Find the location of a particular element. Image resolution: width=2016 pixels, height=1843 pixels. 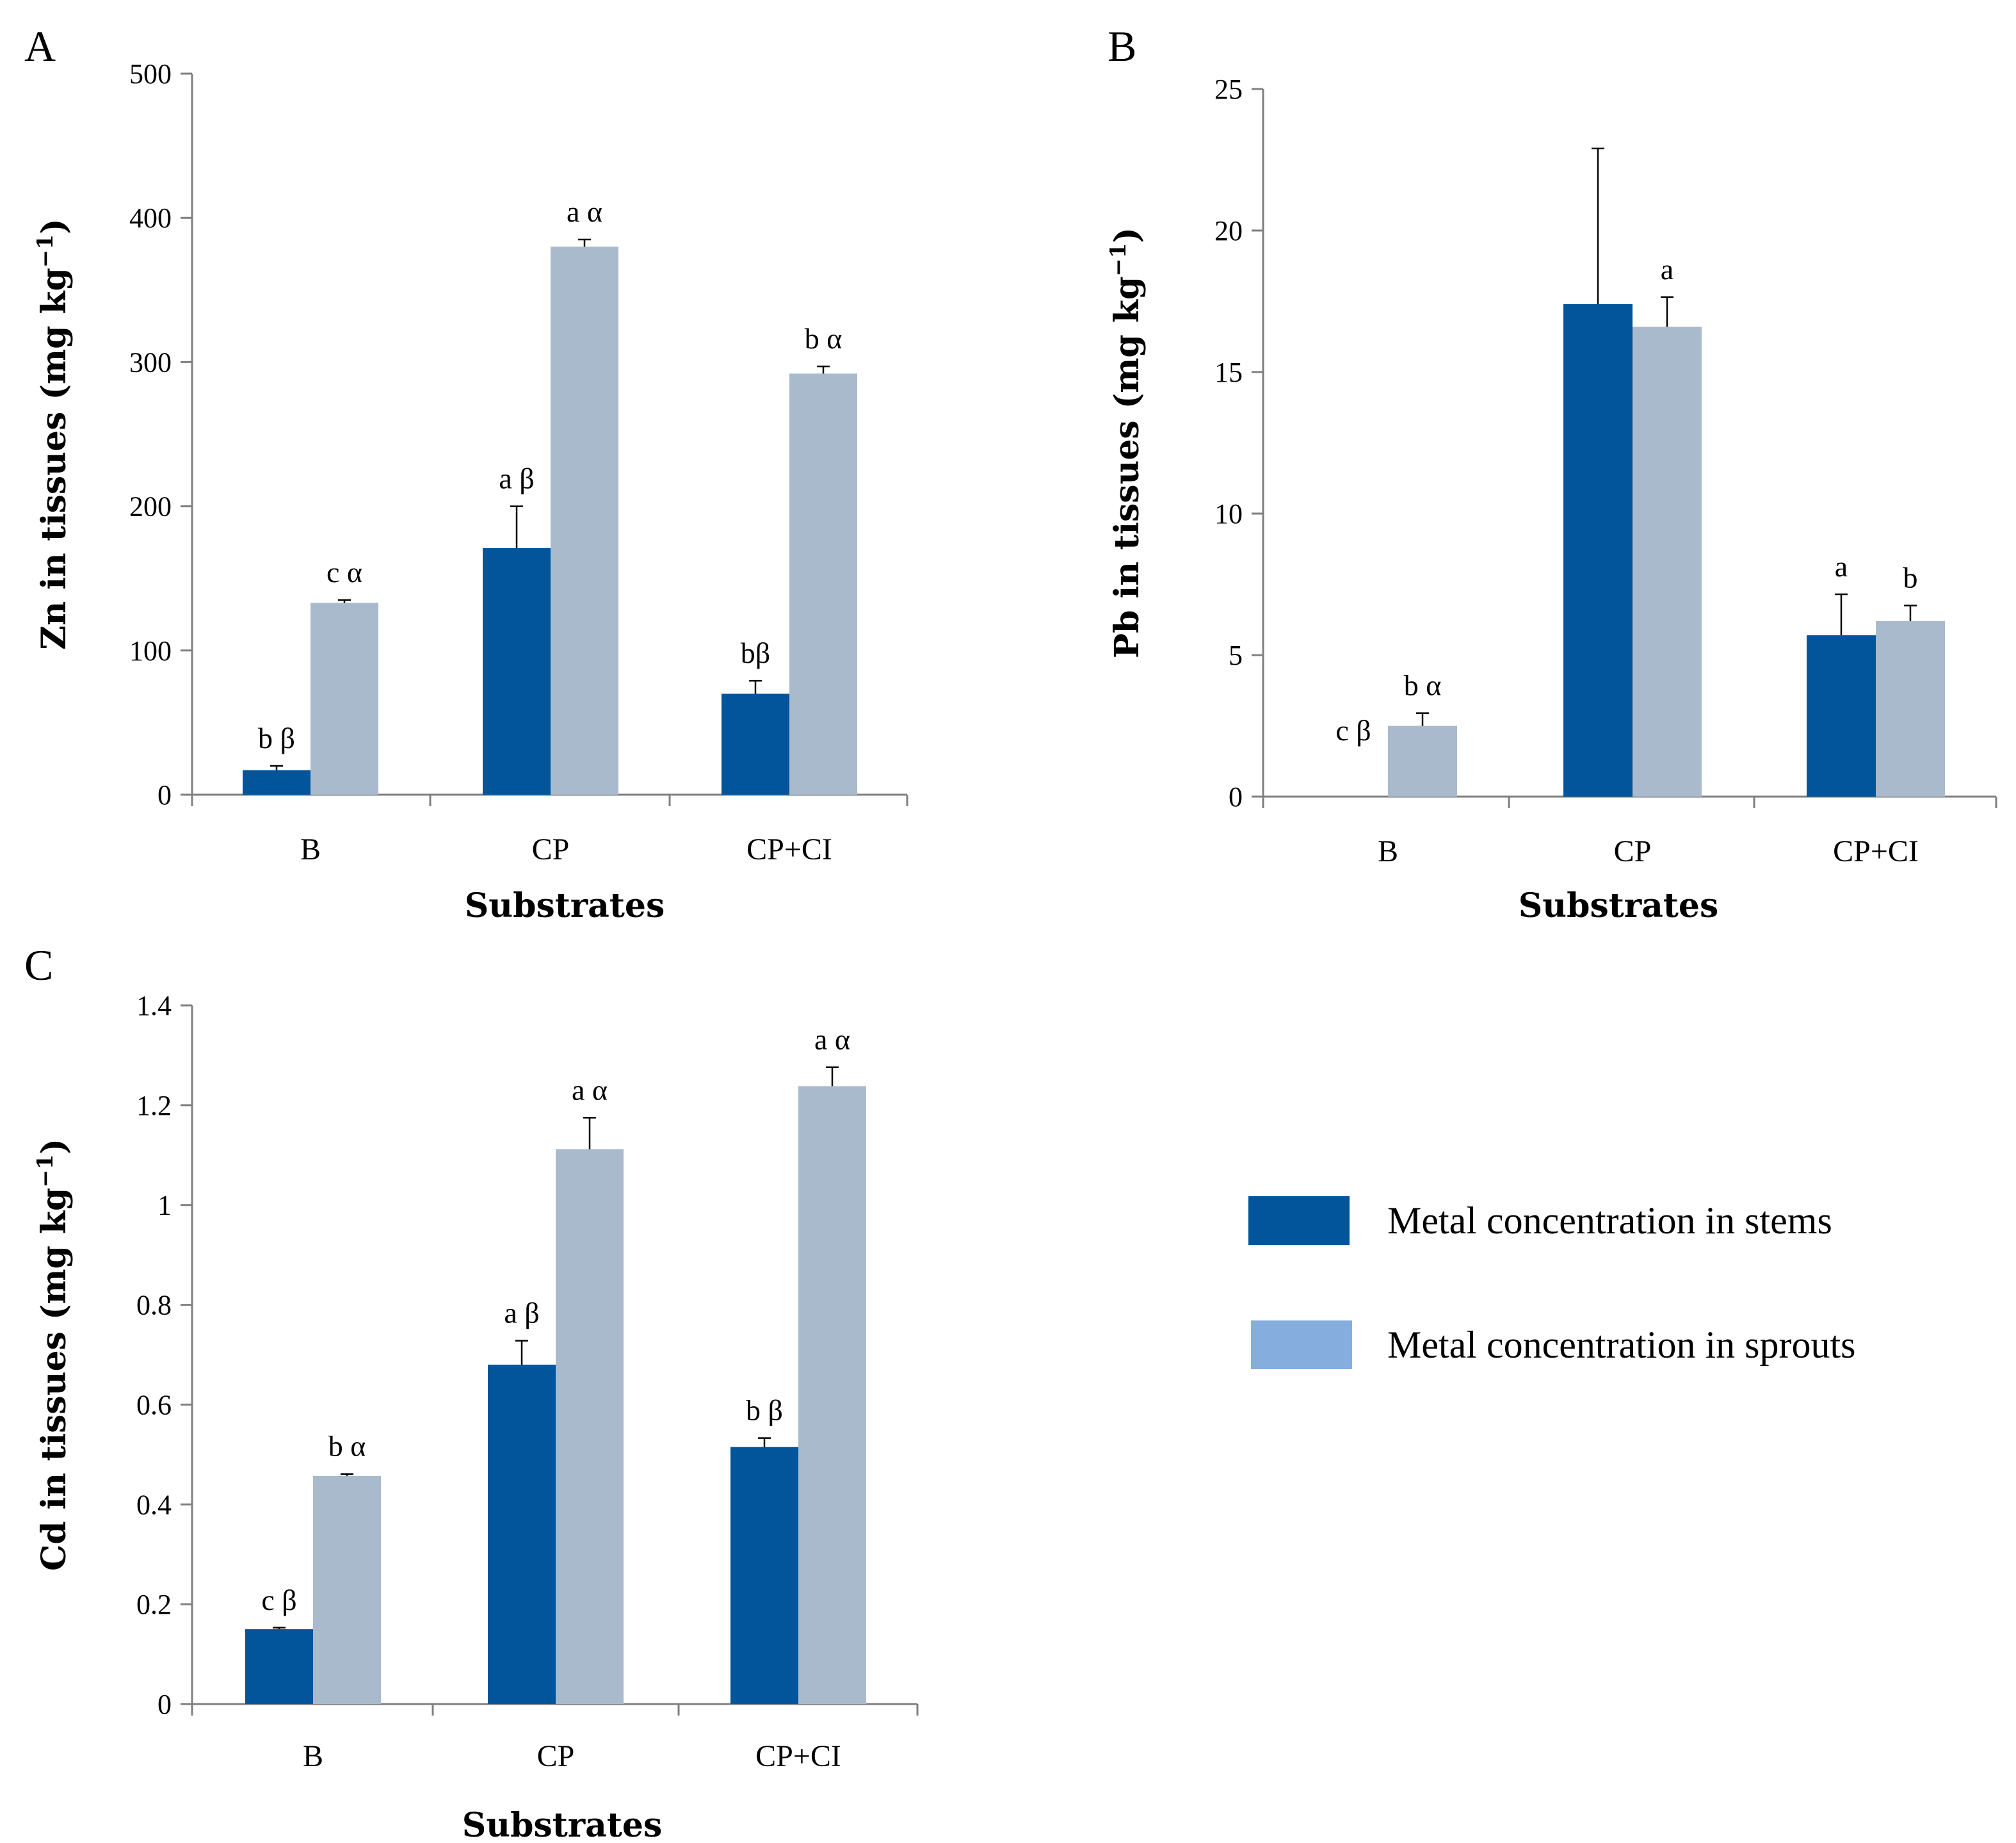

y-tick-label: 1.4 is located at coordinates (154, 1005).